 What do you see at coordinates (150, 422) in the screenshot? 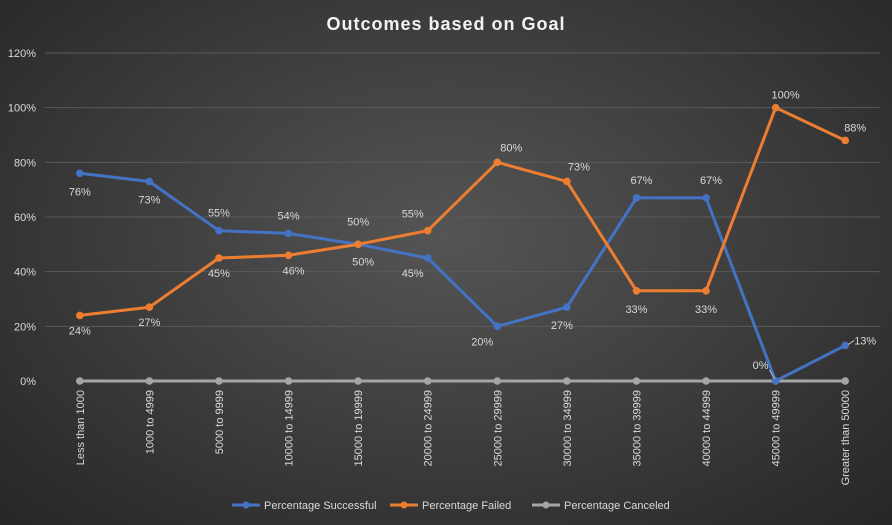
I see `x-tick-label: 1000 to 4999` at bounding box center [150, 422].